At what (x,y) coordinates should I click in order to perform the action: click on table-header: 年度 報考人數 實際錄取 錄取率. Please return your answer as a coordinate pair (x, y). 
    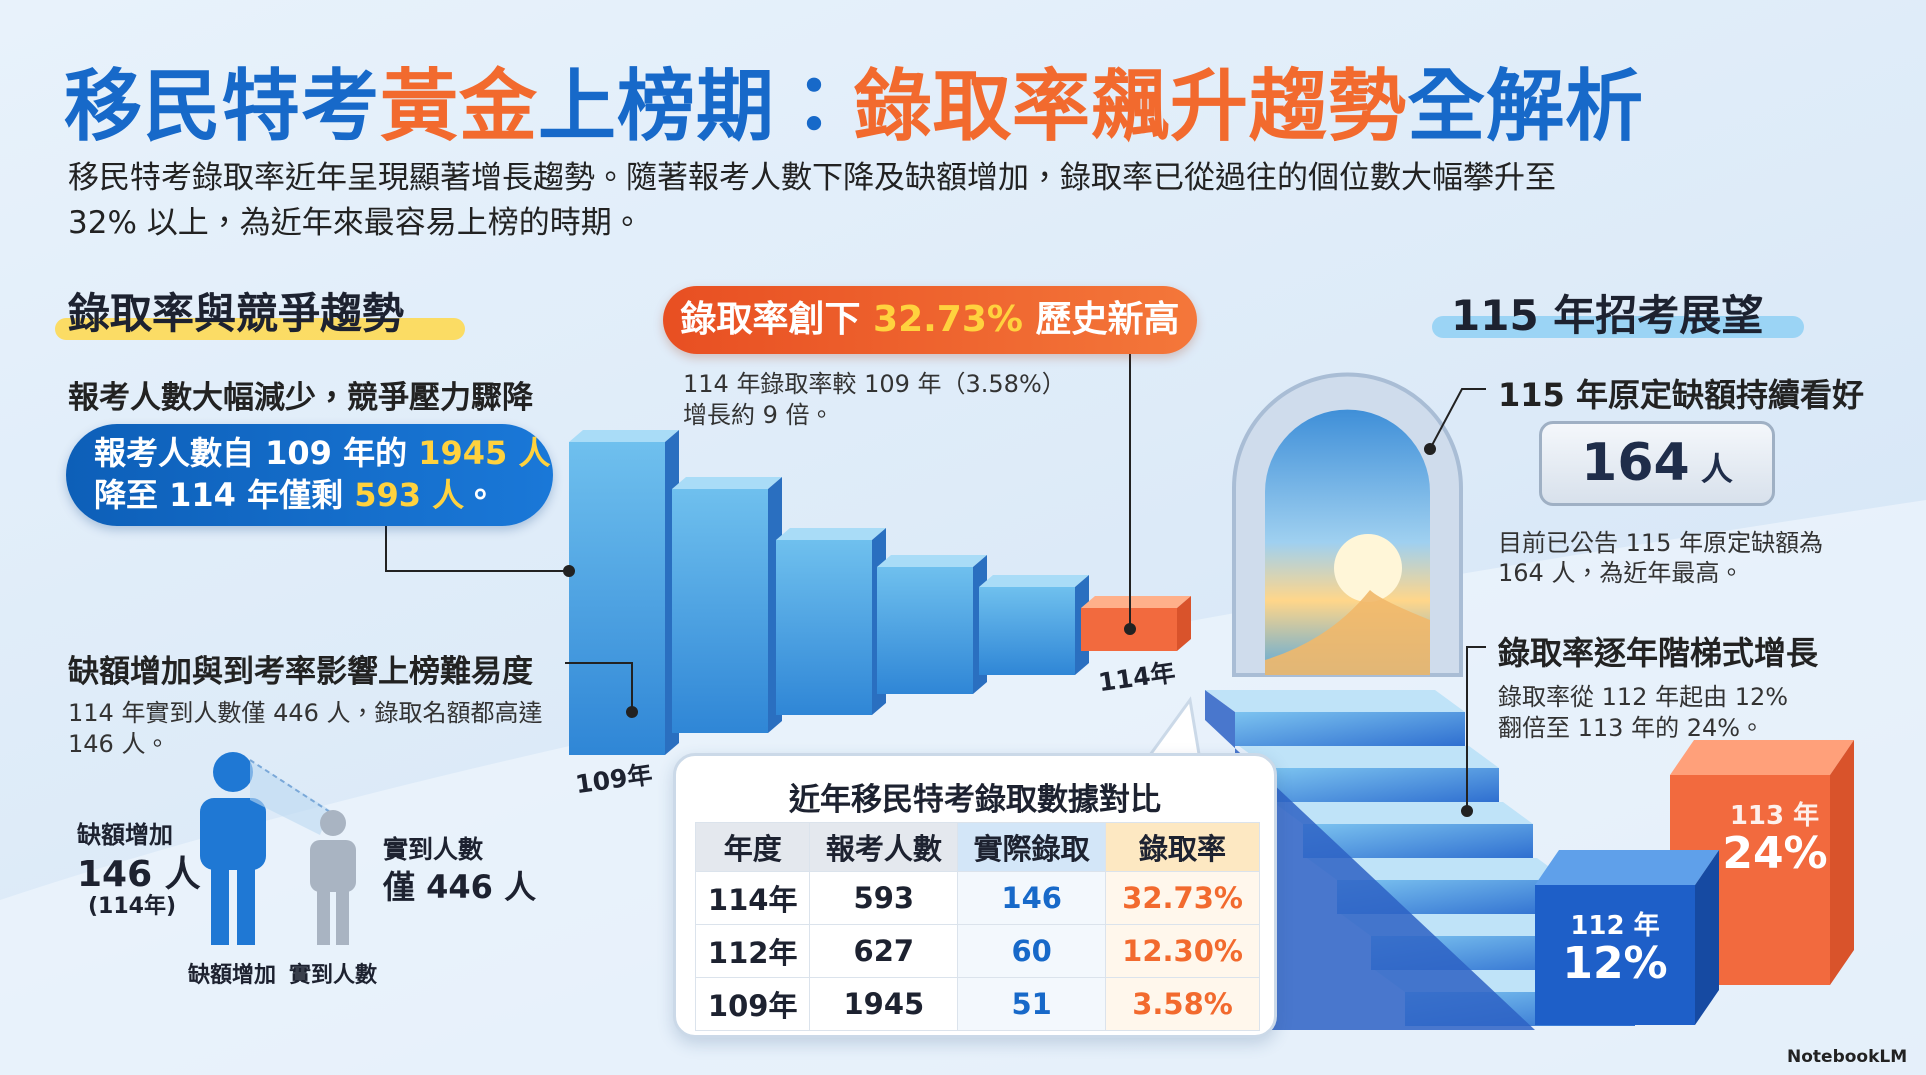
    Looking at the image, I should click on (977, 847).